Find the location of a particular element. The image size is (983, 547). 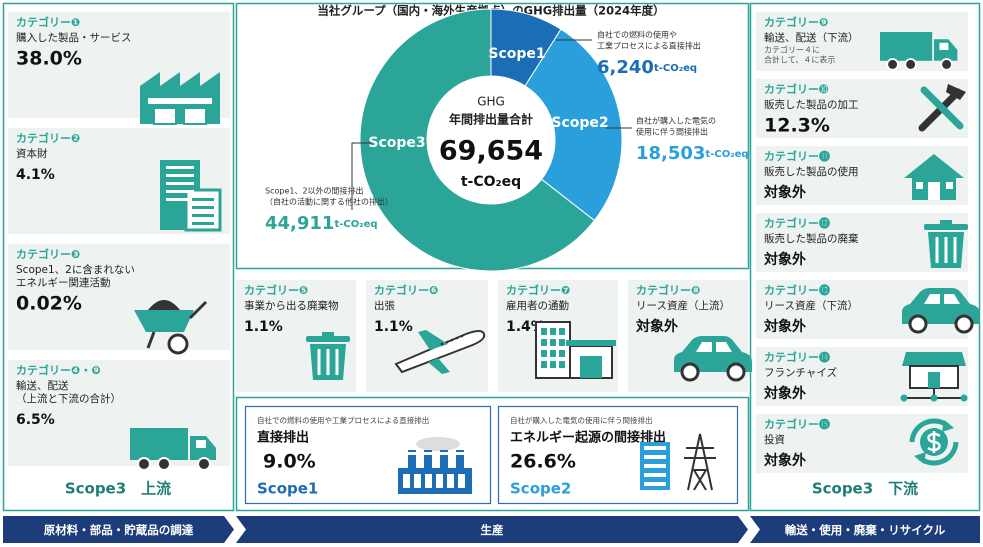

scope-description: （自社の活動に関する他社の排出） is located at coordinates (329, 202).